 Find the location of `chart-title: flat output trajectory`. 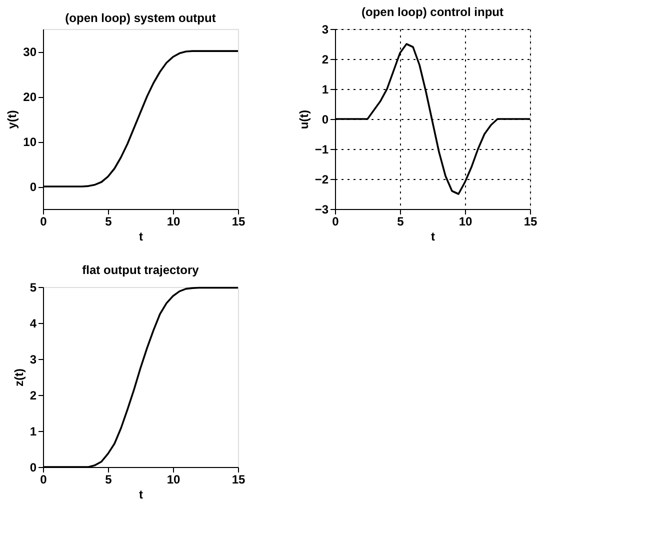

chart-title: flat output trajectory is located at coordinates (141, 270).